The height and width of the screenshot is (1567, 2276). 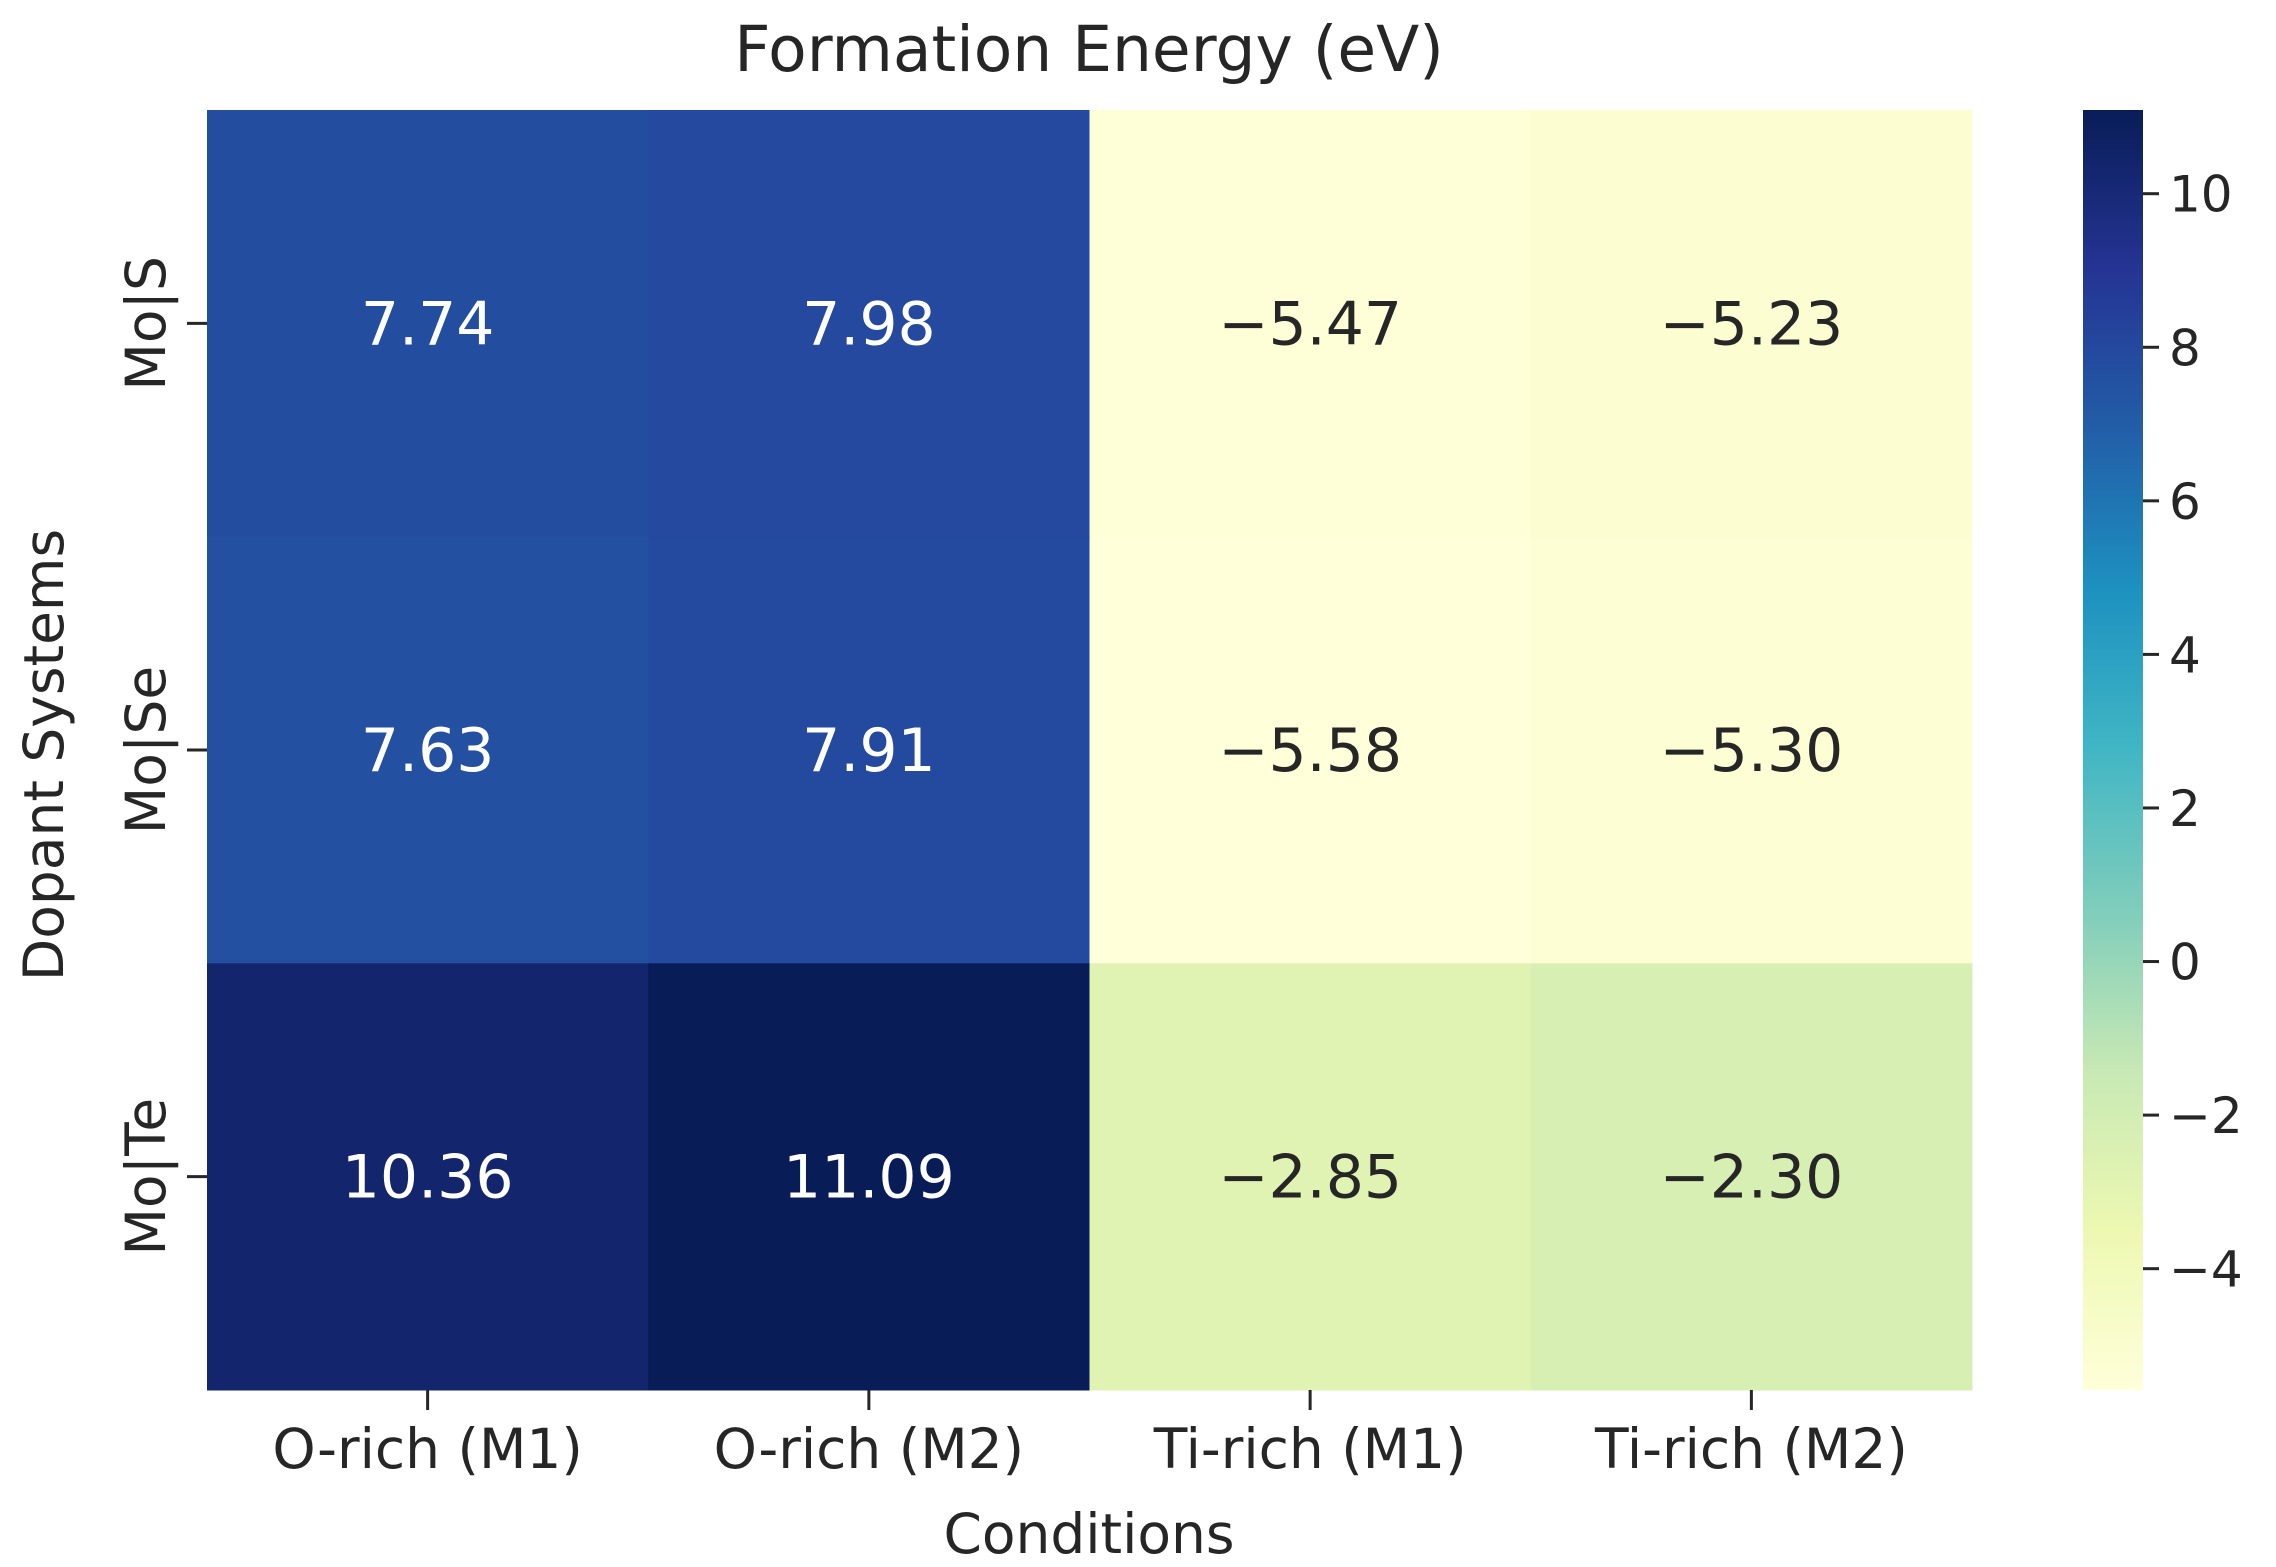 What do you see at coordinates (2185, 348) in the screenshot?
I see `colorbar-tick-label: 8` at bounding box center [2185, 348].